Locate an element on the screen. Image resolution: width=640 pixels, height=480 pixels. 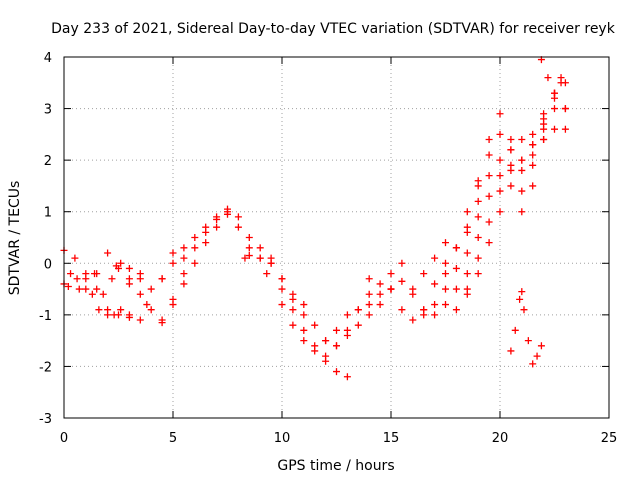
x-tick-label: 10 is located at coordinates (282, 438).